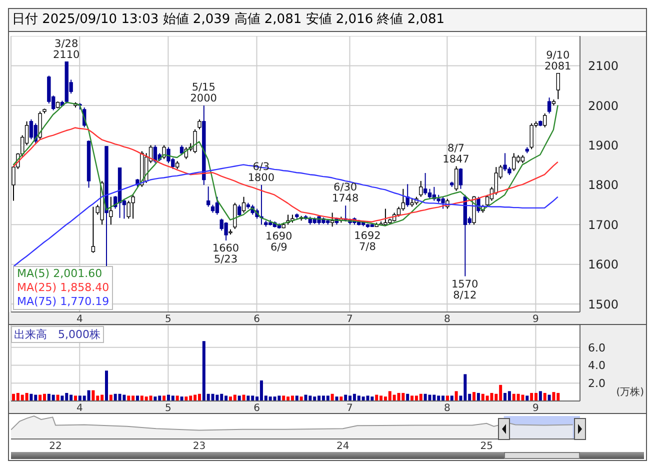 This screenshot has height=470, width=653. What do you see at coordinates (66, 49) in the screenshot?
I see `annotation: 3/28 2110` at bounding box center [66, 49].